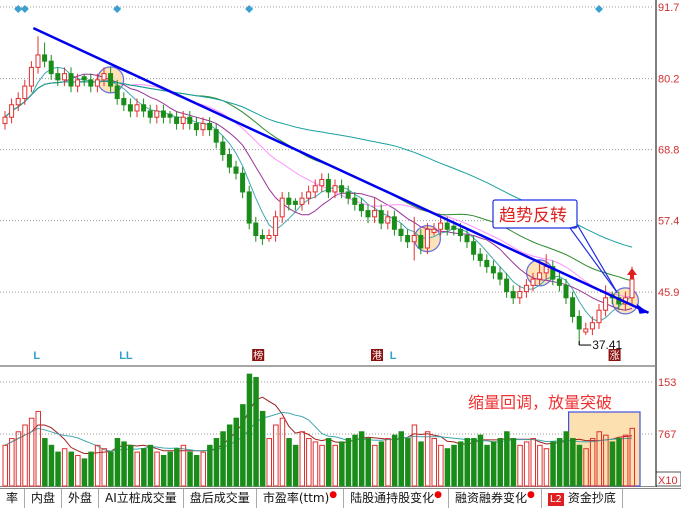  Describe the element at coordinates (495, 498) in the screenshot. I see `tab-margin-trading: 融资融券变化●` at that location.